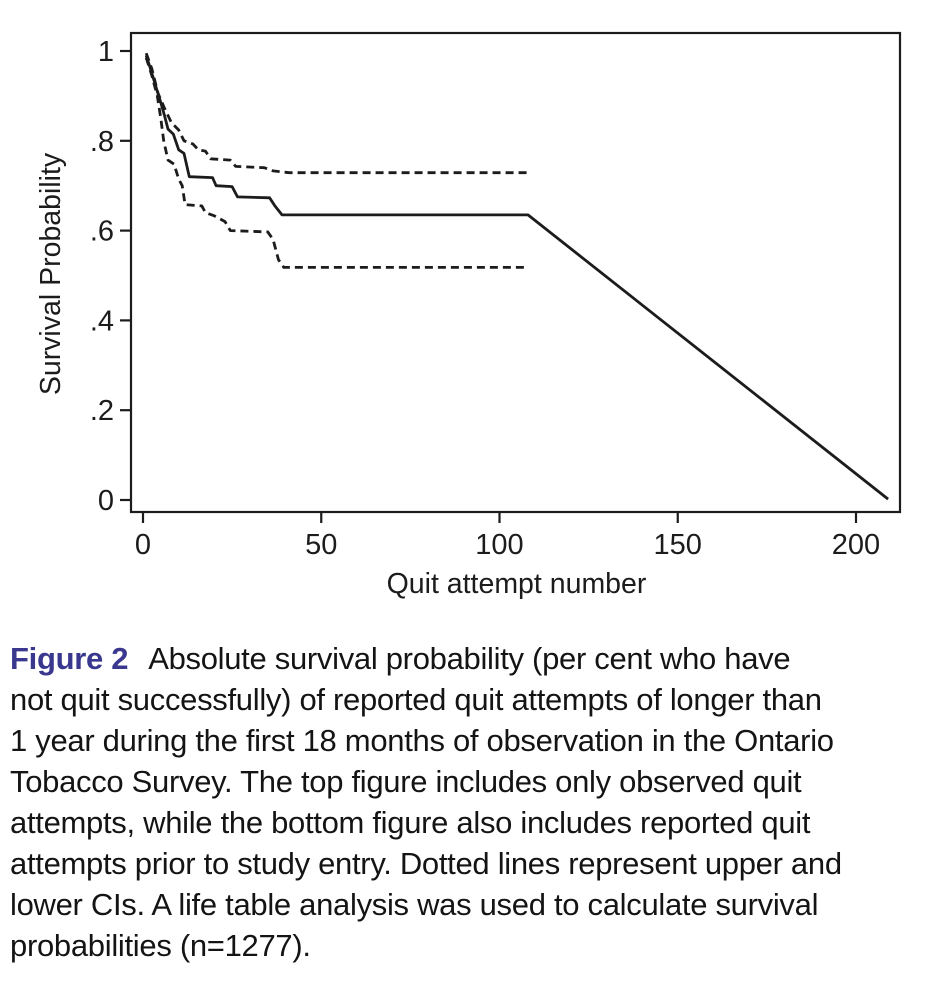 This screenshot has width=948, height=990. Describe the element at coordinates (499, 545) in the screenshot. I see `x-tick-label: 100` at that location.